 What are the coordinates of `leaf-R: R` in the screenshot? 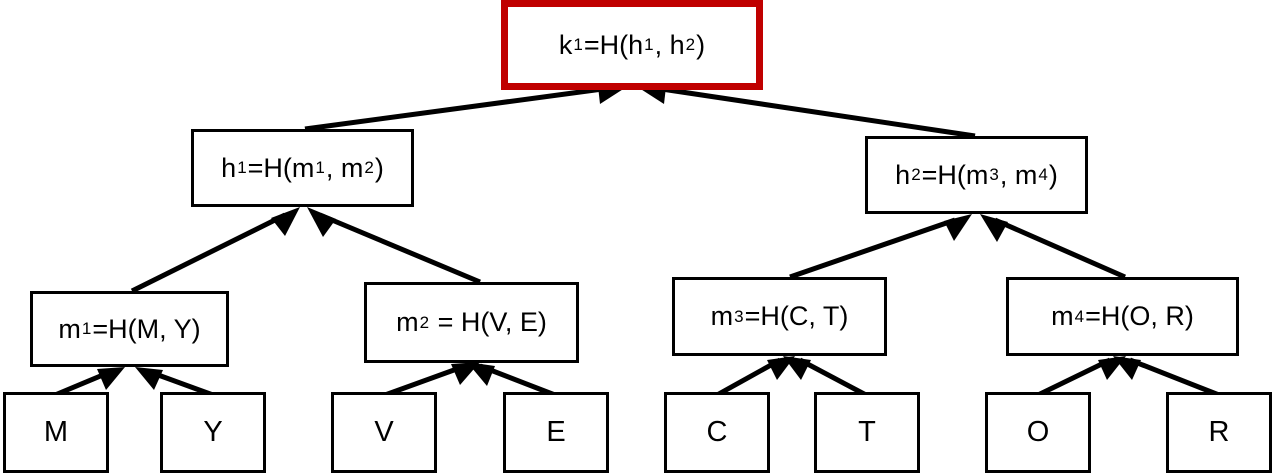 It's located at (1219, 432).